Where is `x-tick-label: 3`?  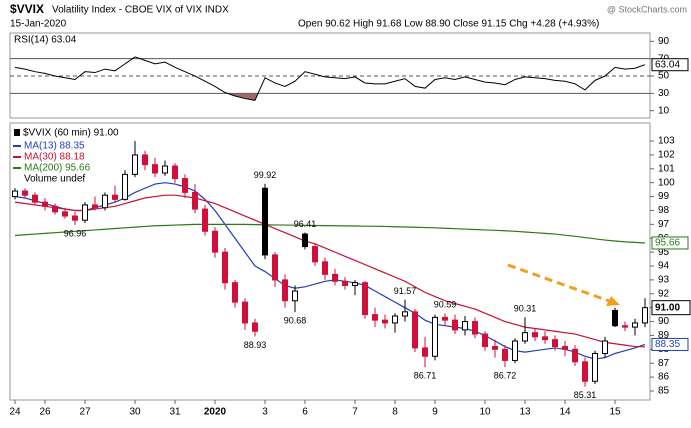
x-tick-label: 3 is located at coordinates (265, 412).